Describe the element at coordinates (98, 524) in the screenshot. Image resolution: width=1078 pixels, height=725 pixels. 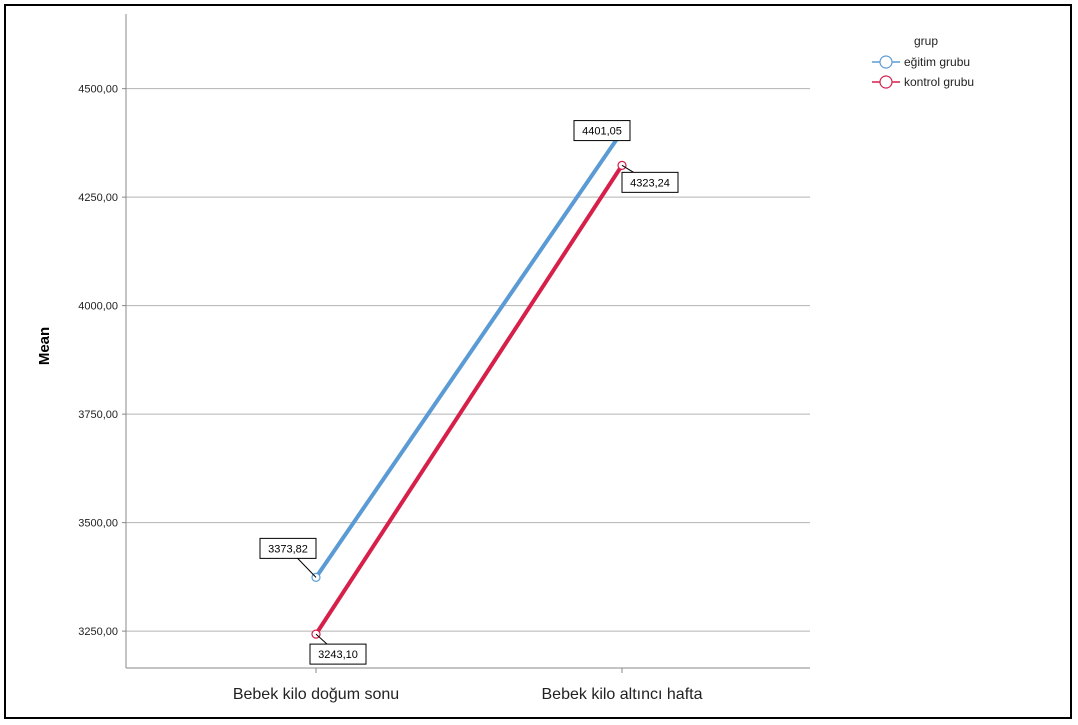
I see `y-tick-label: 3500,00` at that location.